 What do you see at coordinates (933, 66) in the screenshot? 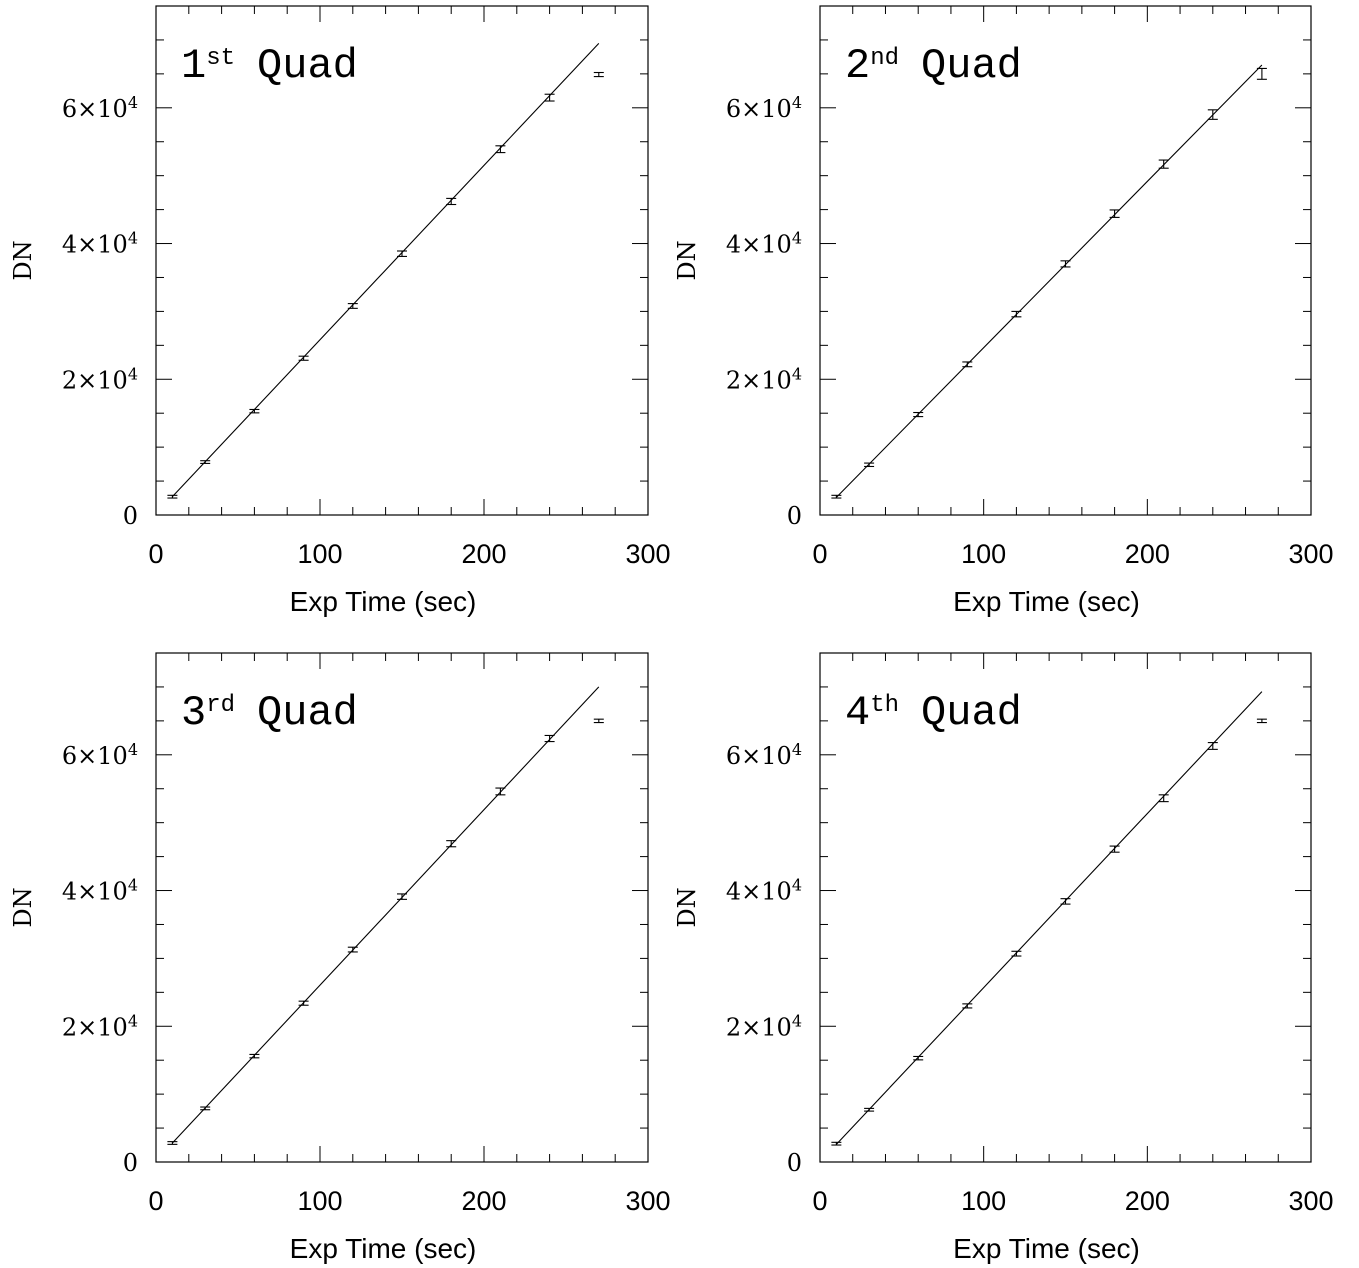
I see `panel-title: 2nd Quad` at bounding box center [933, 66].